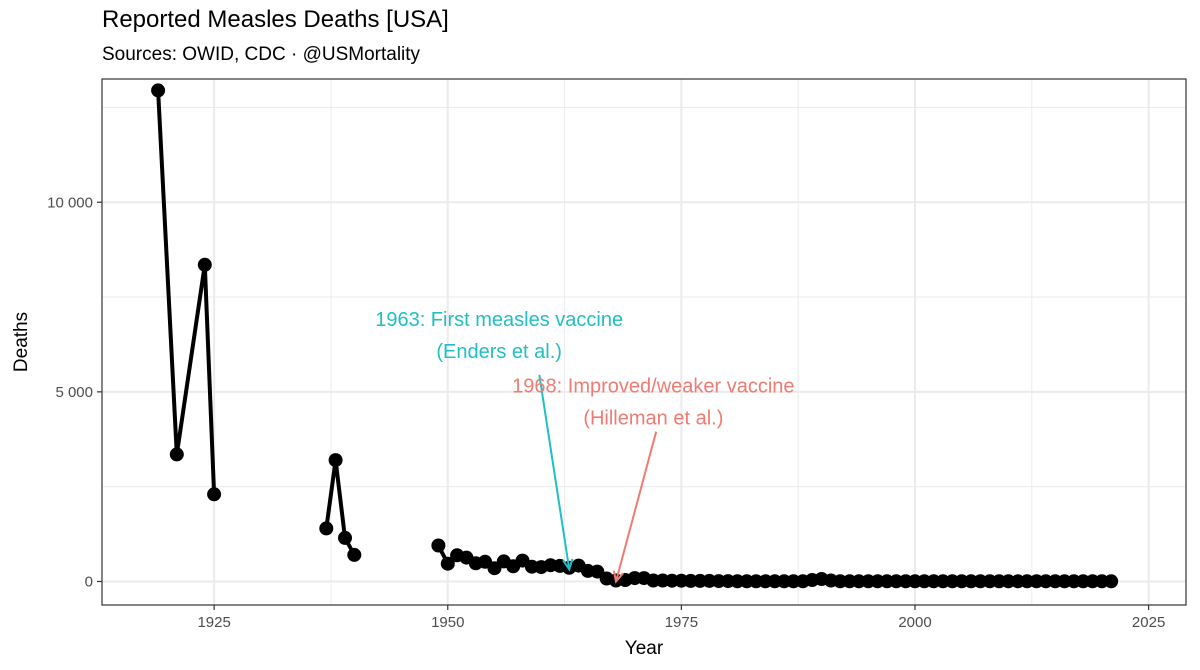 The width and height of the screenshot is (1200, 670). What do you see at coordinates (70, 202) in the screenshot?
I see `y-tick-label: 10 000` at bounding box center [70, 202].